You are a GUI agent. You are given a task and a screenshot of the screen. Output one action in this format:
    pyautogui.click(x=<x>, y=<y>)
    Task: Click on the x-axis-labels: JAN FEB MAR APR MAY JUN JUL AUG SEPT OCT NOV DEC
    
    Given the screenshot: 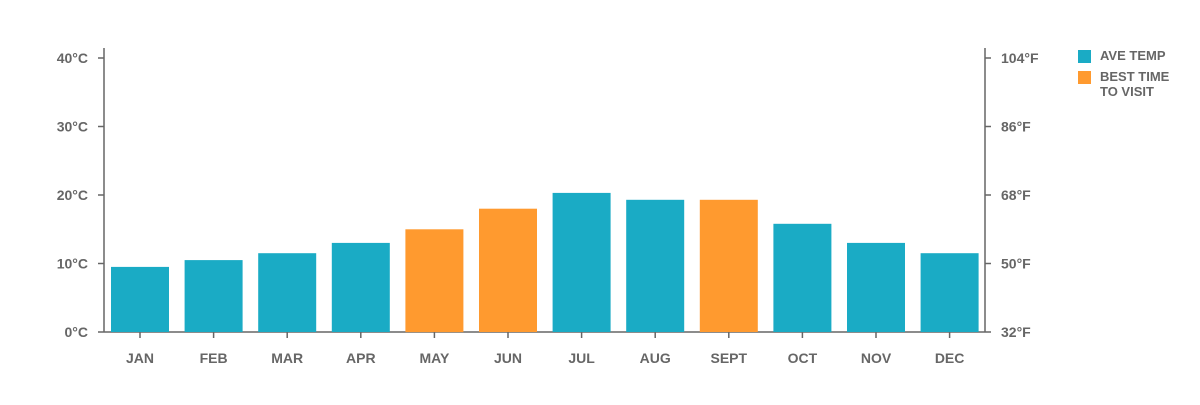 What is the action you would take?
    pyautogui.click(x=545, y=349)
    